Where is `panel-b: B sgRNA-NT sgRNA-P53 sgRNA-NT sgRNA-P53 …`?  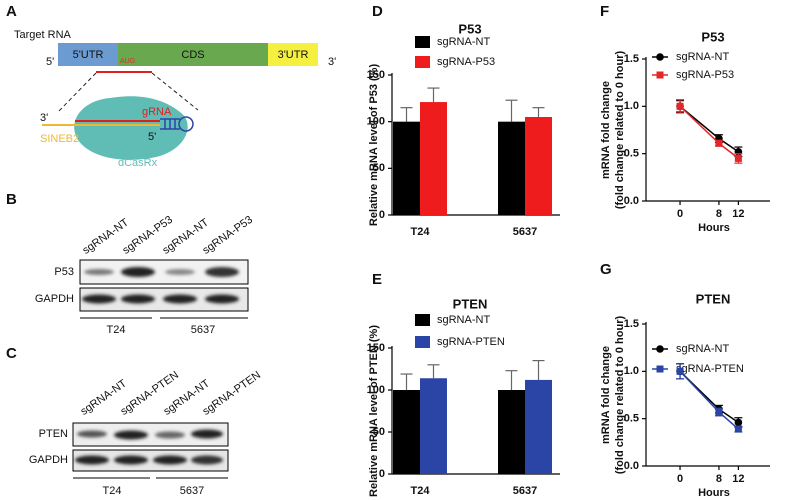
panel-b: B sgRNA-NT sgRNA-P53 sgRNA-NT sgRNA-P53 … is located at coordinates (130, 263).